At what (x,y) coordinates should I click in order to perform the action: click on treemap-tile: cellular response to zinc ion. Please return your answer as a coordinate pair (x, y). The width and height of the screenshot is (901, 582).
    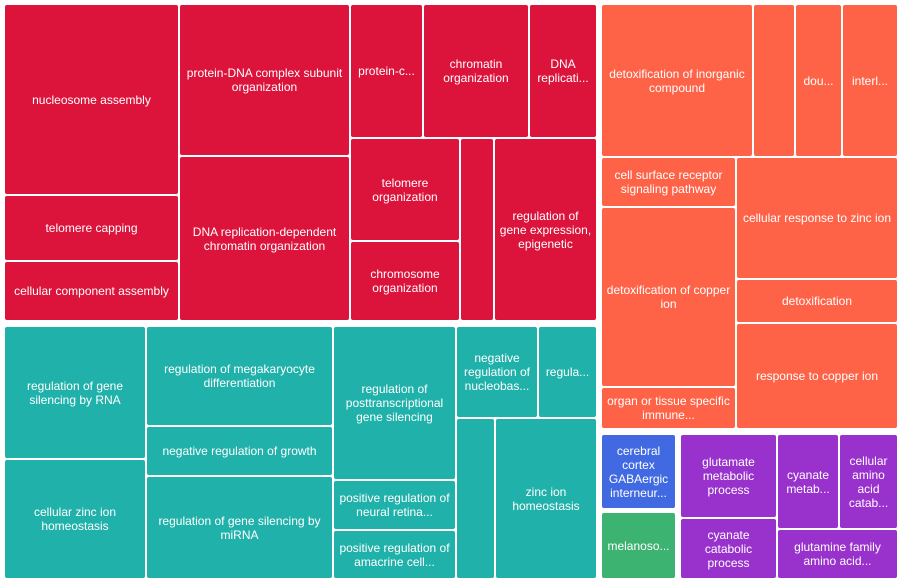
    Looking at the image, I should click on (817, 218).